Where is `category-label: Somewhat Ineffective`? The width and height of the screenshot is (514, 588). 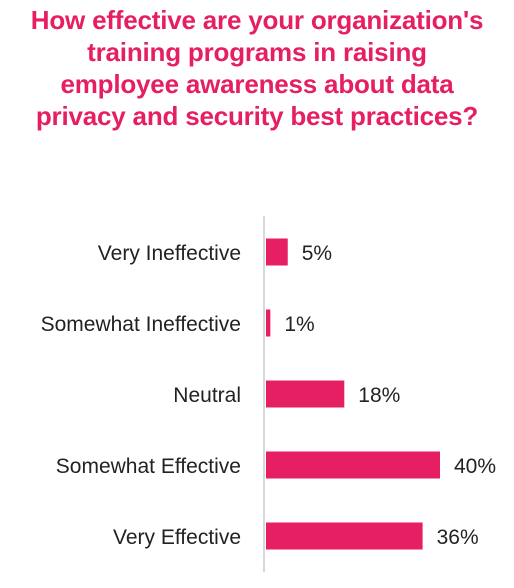
category-label: Somewhat Ineffective is located at coordinates (141, 324).